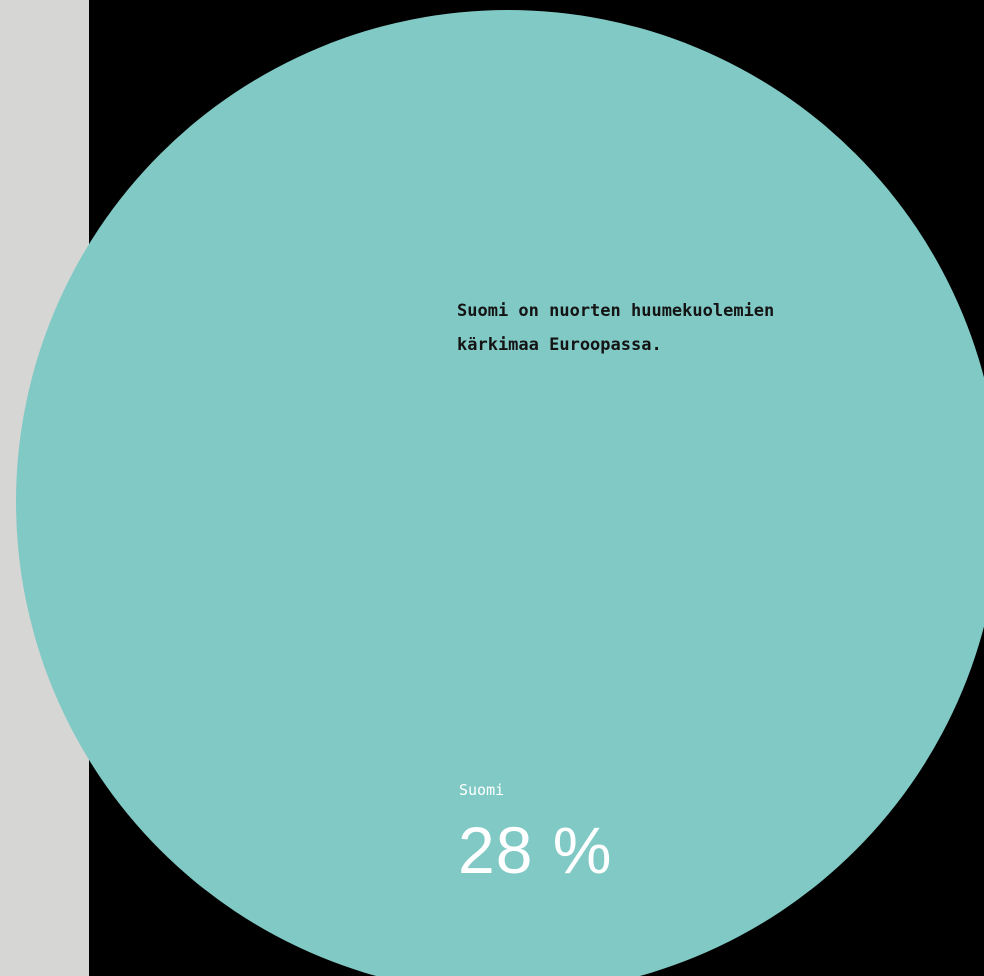 The height and width of the screenshot is (976, 984). I want to click on headline-line-2: kärkimaa Euroopassa., so click(559, 345).